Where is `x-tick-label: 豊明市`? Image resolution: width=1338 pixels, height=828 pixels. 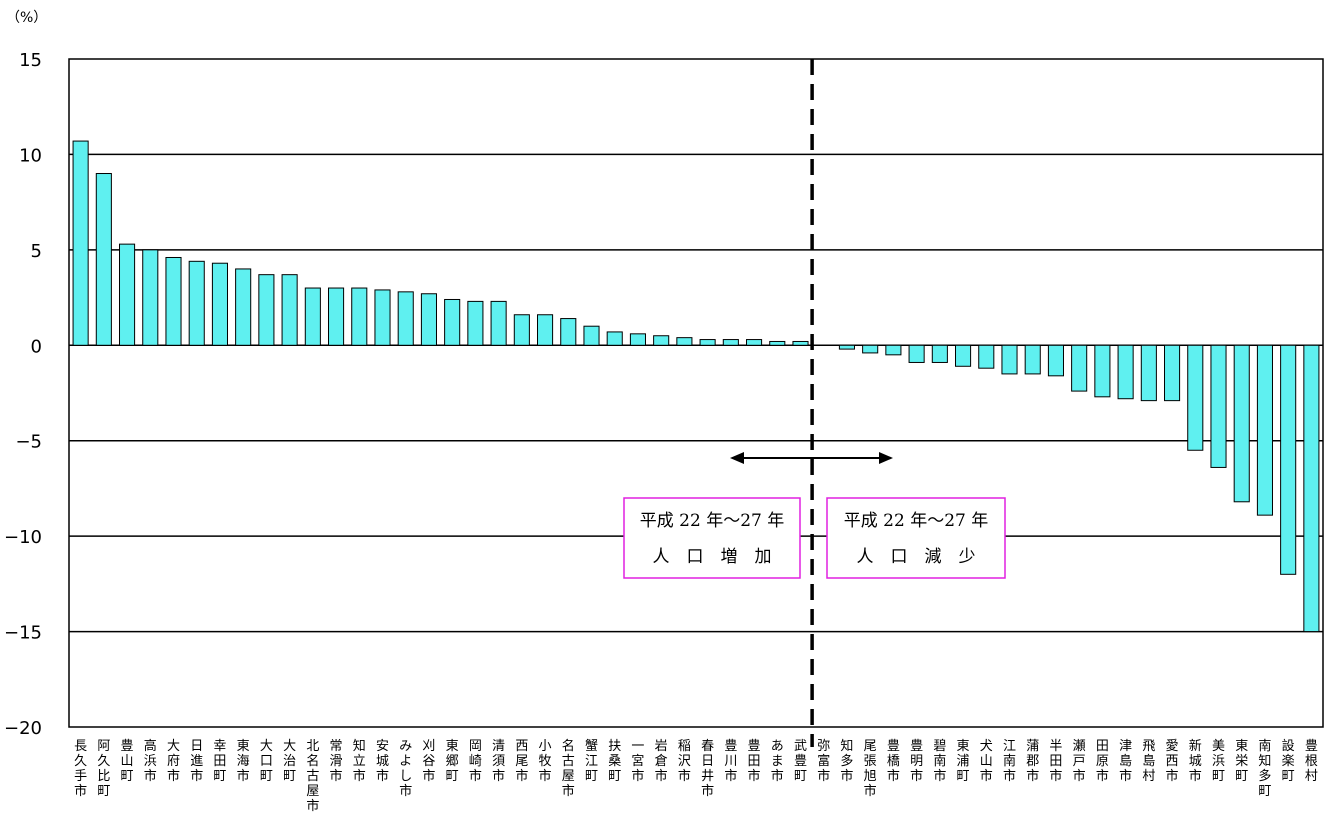 x-tick-label: 豊明市 is located at coordinates (916, 761).